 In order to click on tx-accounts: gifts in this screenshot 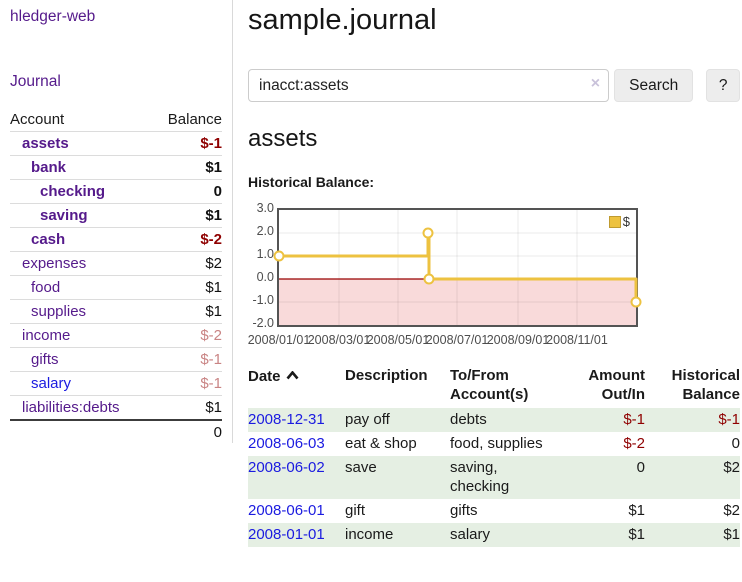, I will do `click(464, 510)`.